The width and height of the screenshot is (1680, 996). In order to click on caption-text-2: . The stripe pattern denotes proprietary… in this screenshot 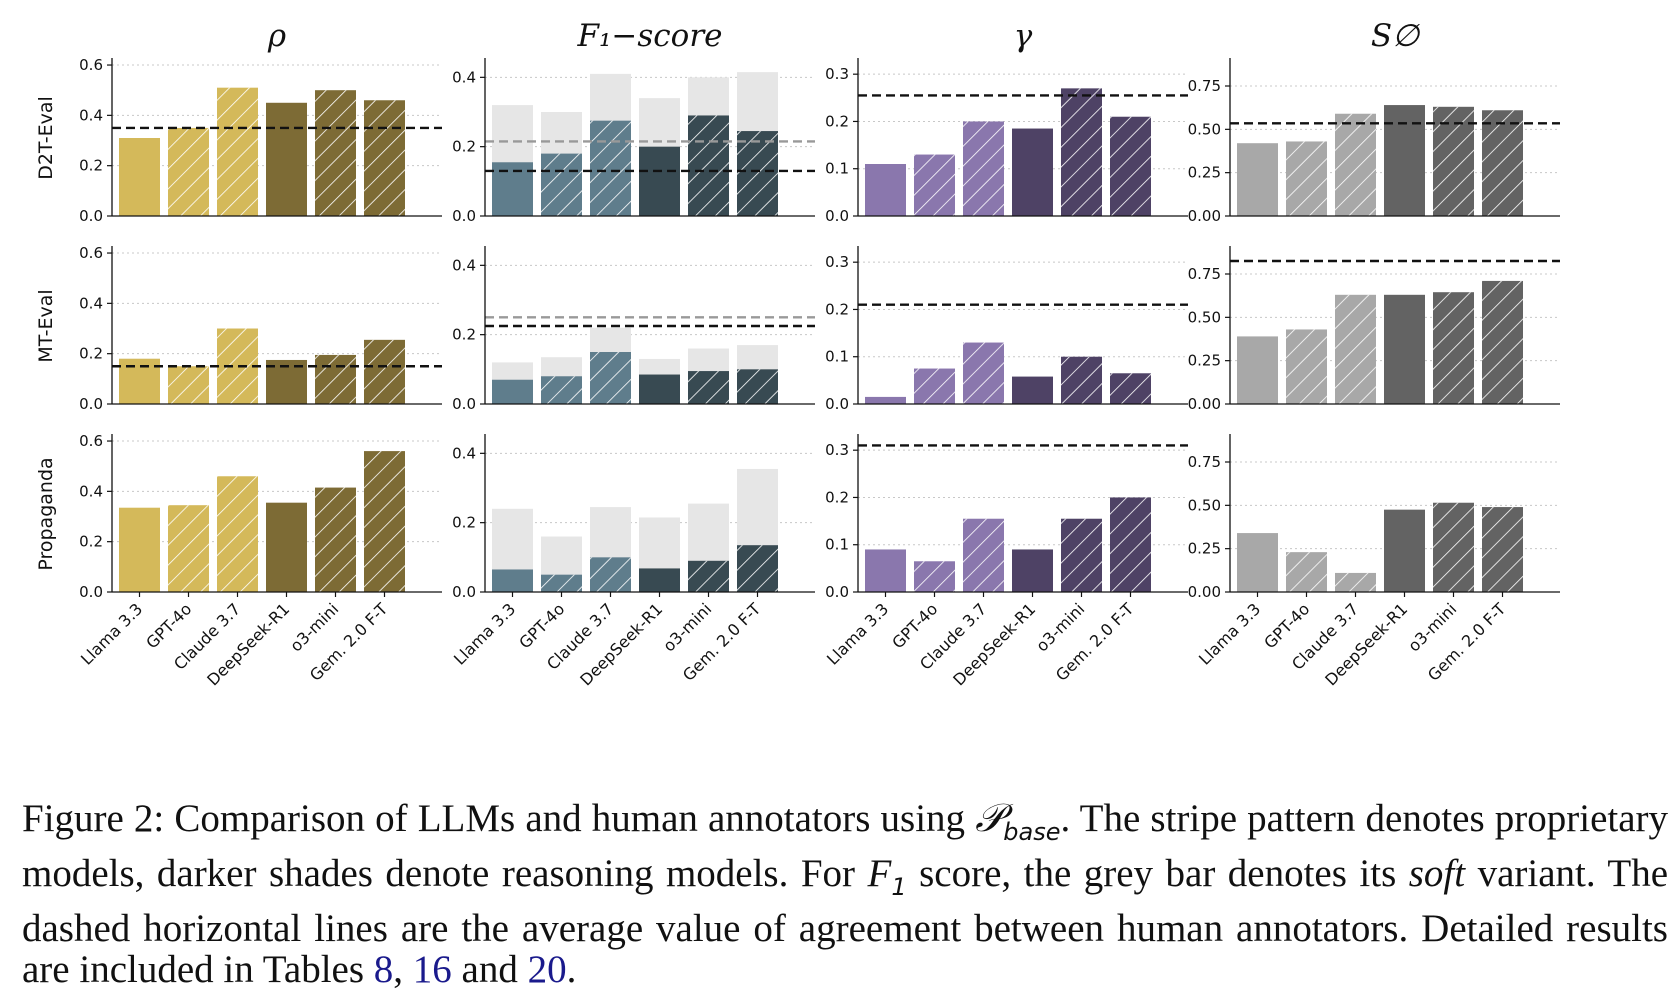, I will do `click(845, 846)`.